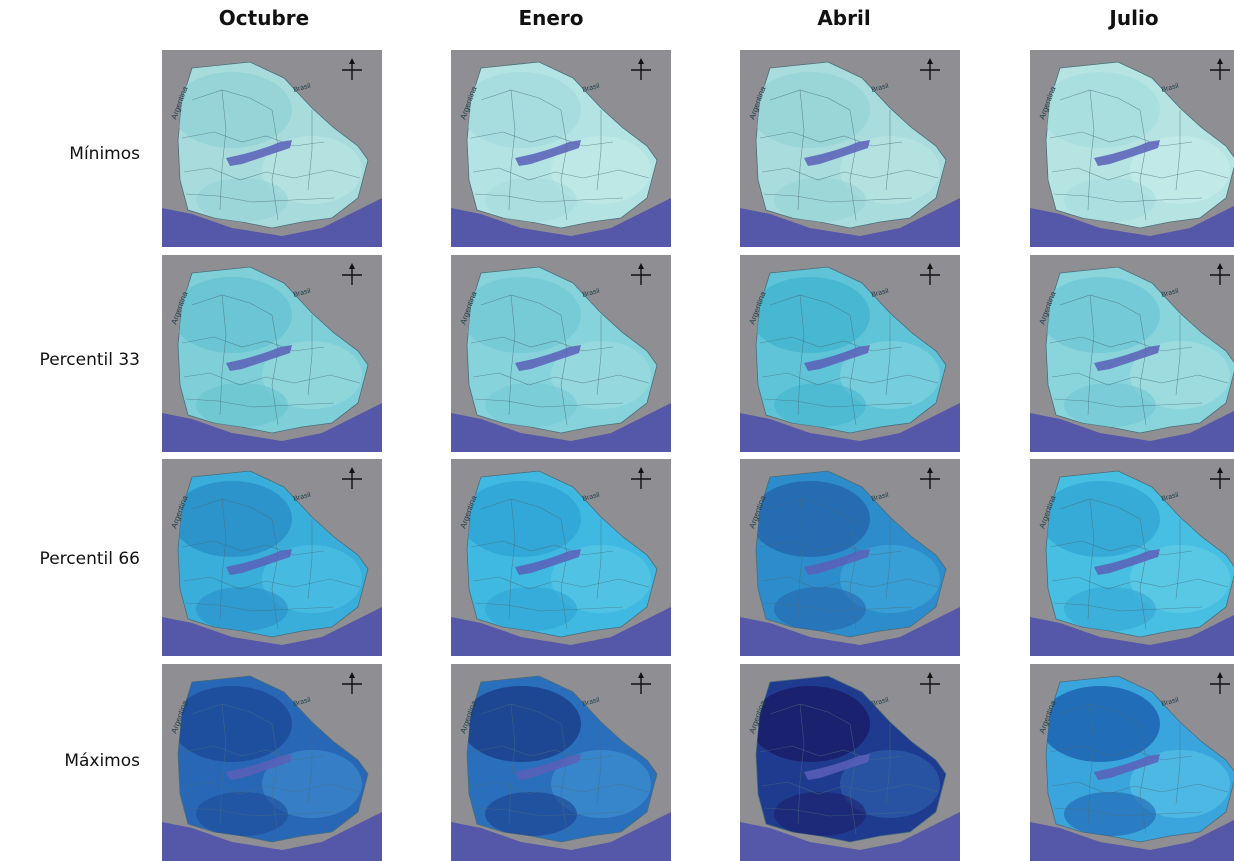  I want to click on map-panel-m-ximos-octubre: Argentina Brasil, so click(272, 762).